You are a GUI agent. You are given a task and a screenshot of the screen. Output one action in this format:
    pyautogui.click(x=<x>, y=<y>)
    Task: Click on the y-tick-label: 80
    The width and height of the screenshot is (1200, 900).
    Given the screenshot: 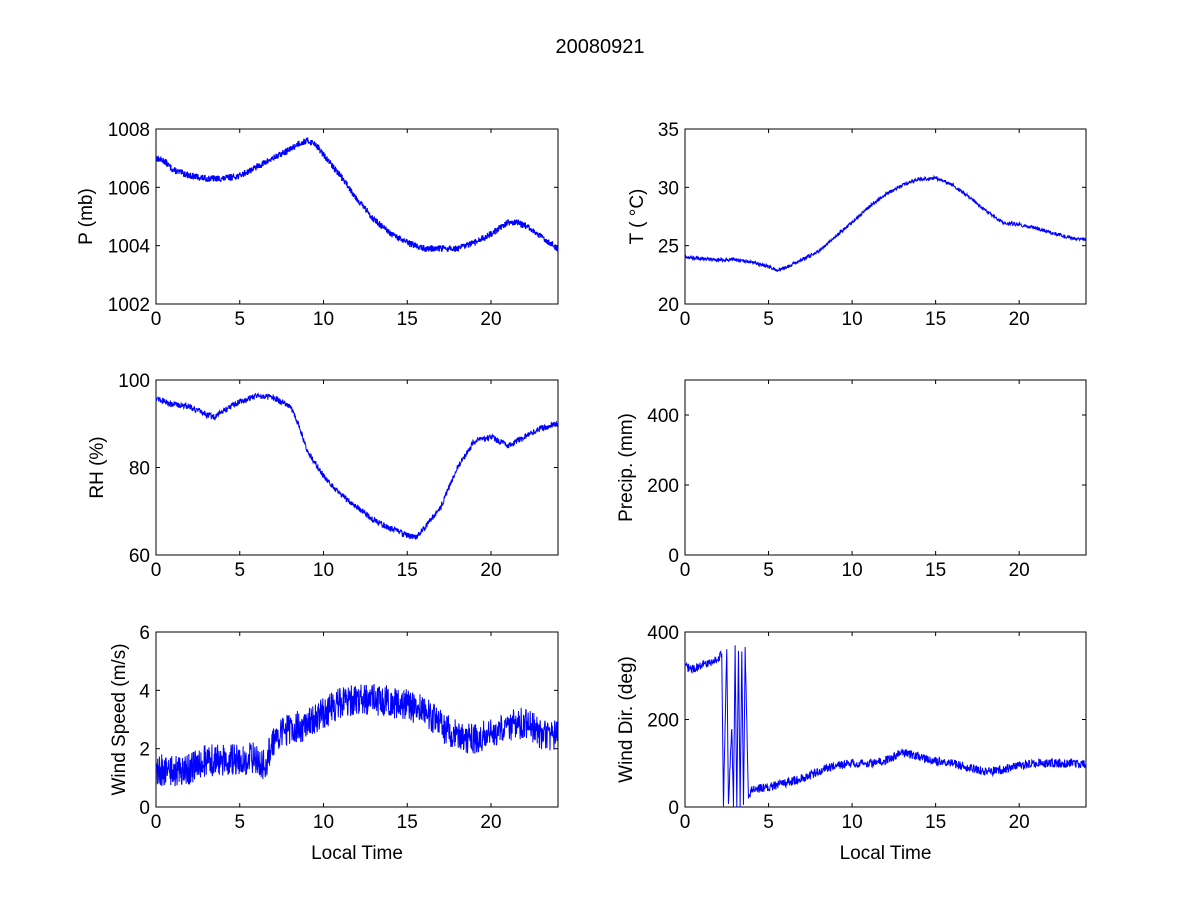 What is the action you would take?
    pyautogui.click(x=139, y=469)
    